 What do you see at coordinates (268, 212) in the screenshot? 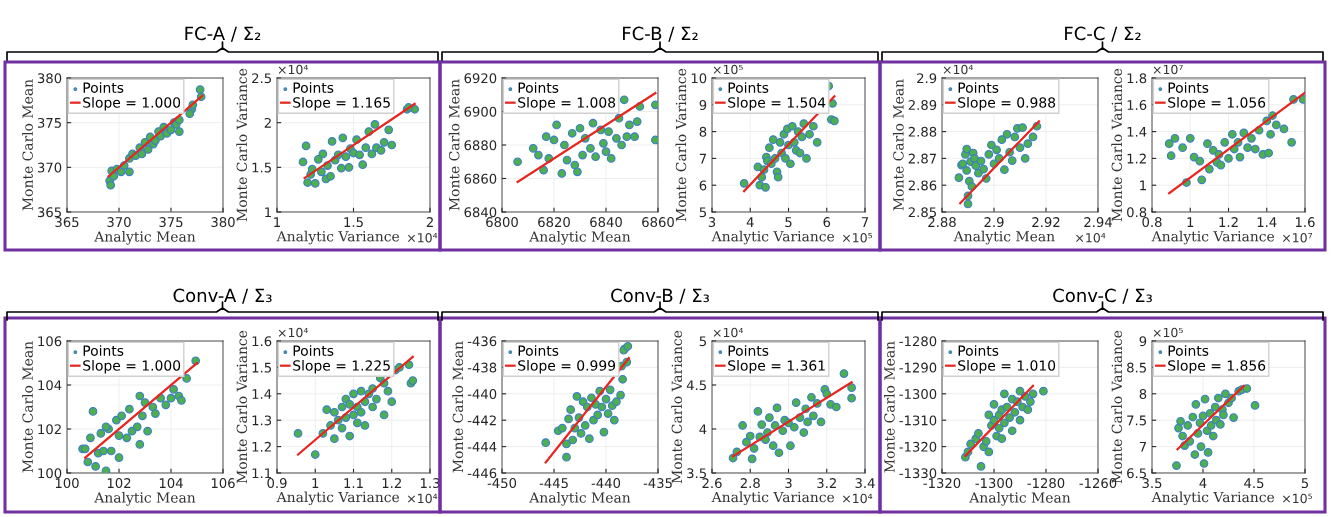
I see `y-tick-label: 1` at bounding box center [268, 212].